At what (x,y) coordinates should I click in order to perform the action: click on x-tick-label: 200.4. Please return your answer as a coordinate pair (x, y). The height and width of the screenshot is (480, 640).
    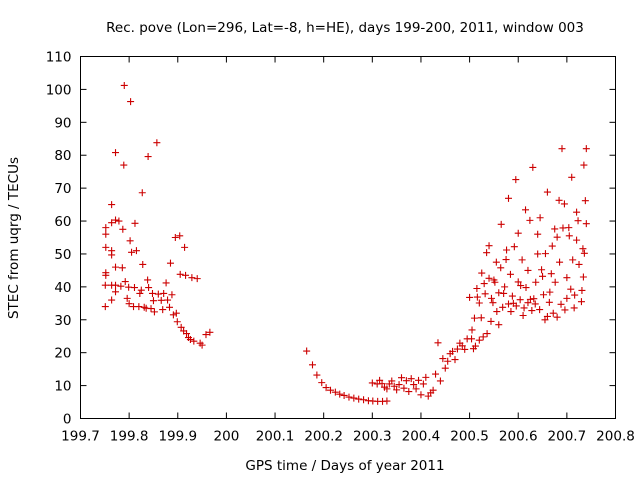
    Looking at the image, I should click on (421, 437).